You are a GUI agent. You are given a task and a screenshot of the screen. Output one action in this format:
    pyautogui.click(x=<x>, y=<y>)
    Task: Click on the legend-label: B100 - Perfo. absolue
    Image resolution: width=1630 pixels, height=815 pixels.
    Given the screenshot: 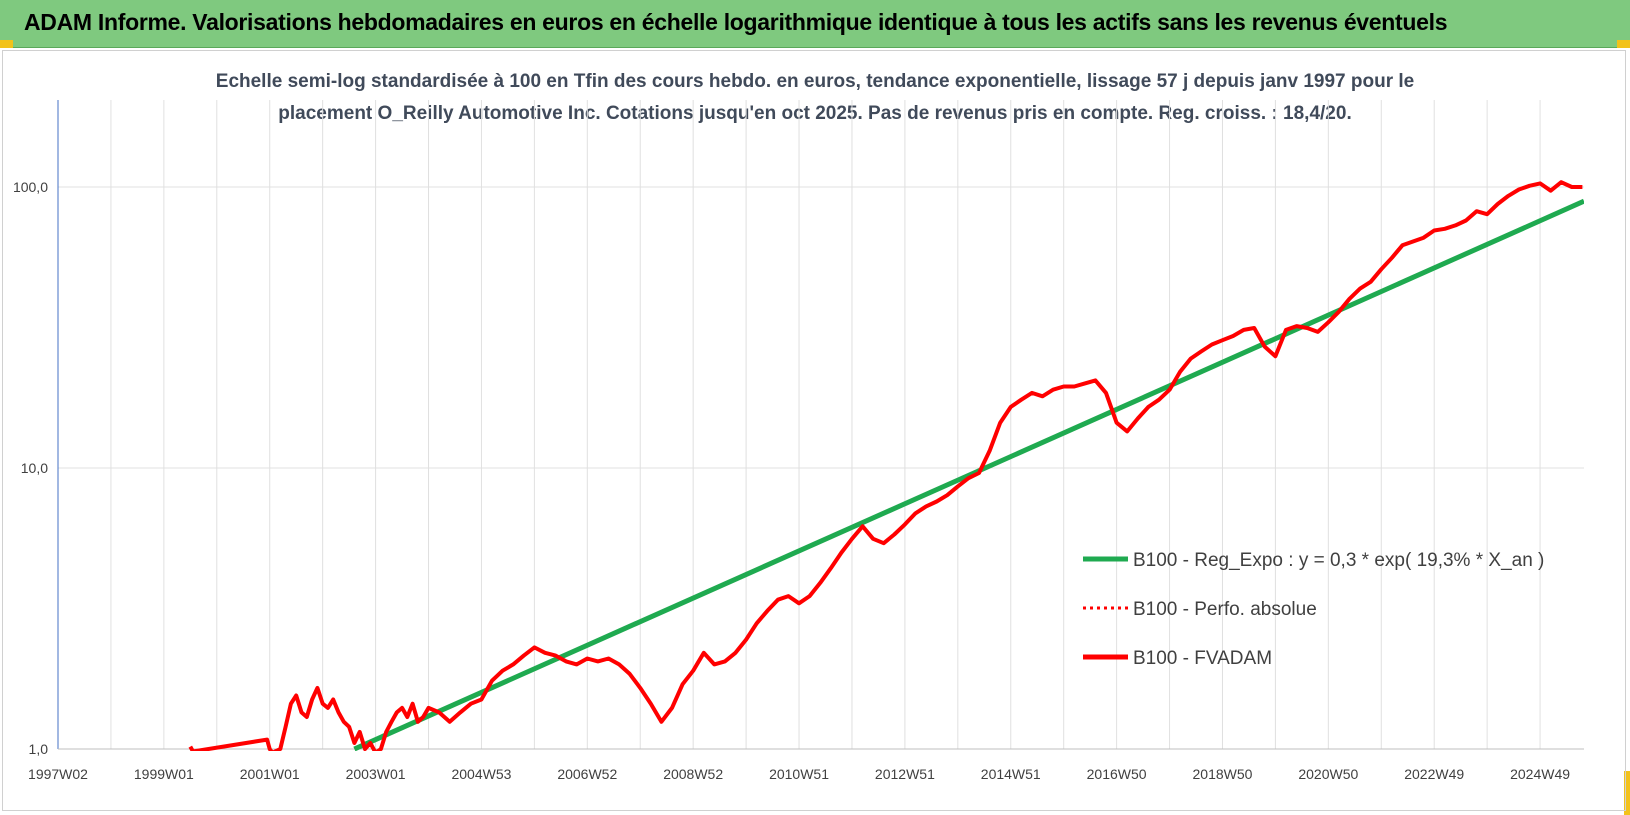 What is the action you would take?
    pyautogui.click(x=1225, y=609)
    